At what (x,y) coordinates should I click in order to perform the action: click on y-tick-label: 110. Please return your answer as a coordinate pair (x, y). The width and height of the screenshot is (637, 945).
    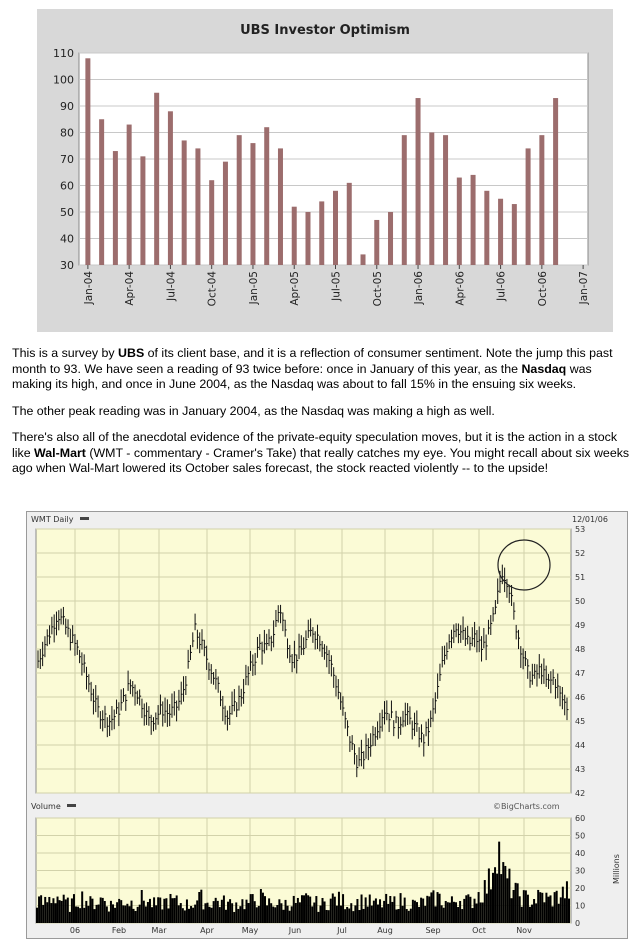
    Looking at the image, I should click on (63, 53).